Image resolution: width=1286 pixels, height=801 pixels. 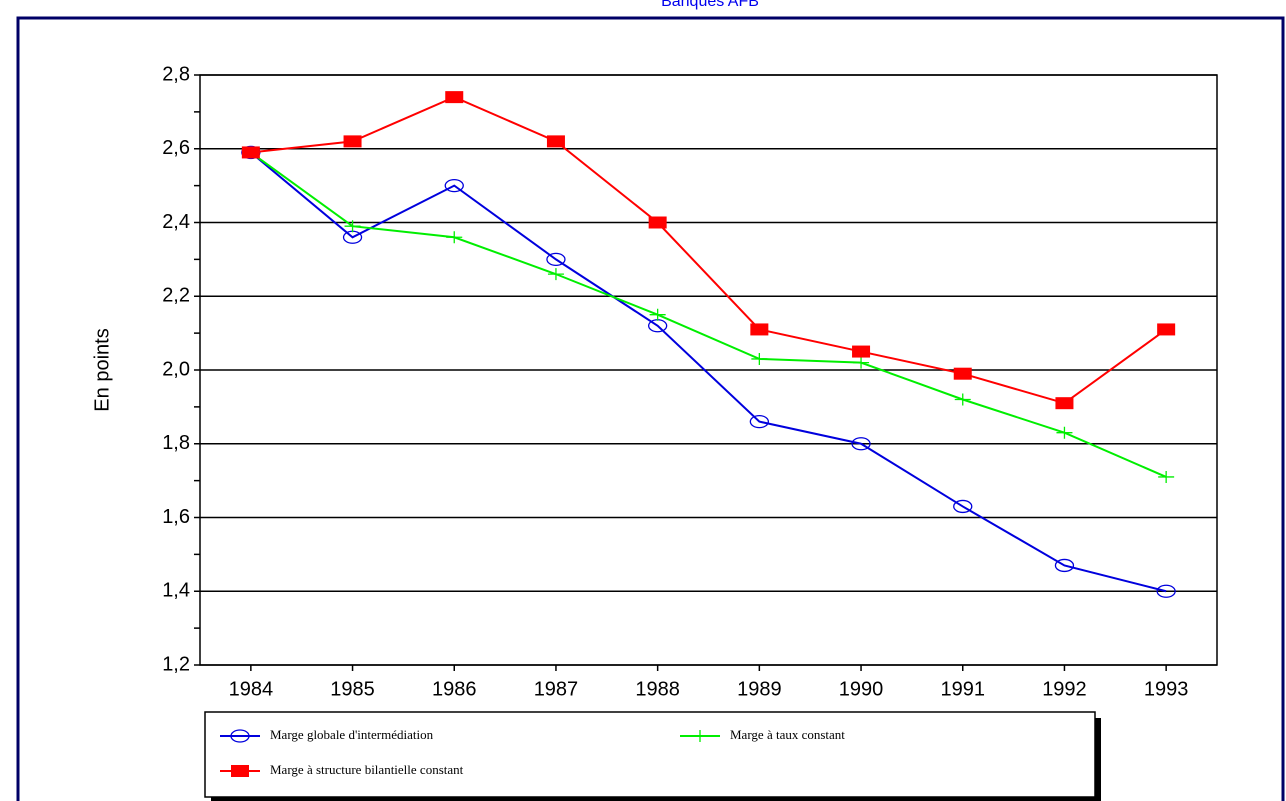 I want to click on y-tick-label: 2,2, so click(x=176, y=296).